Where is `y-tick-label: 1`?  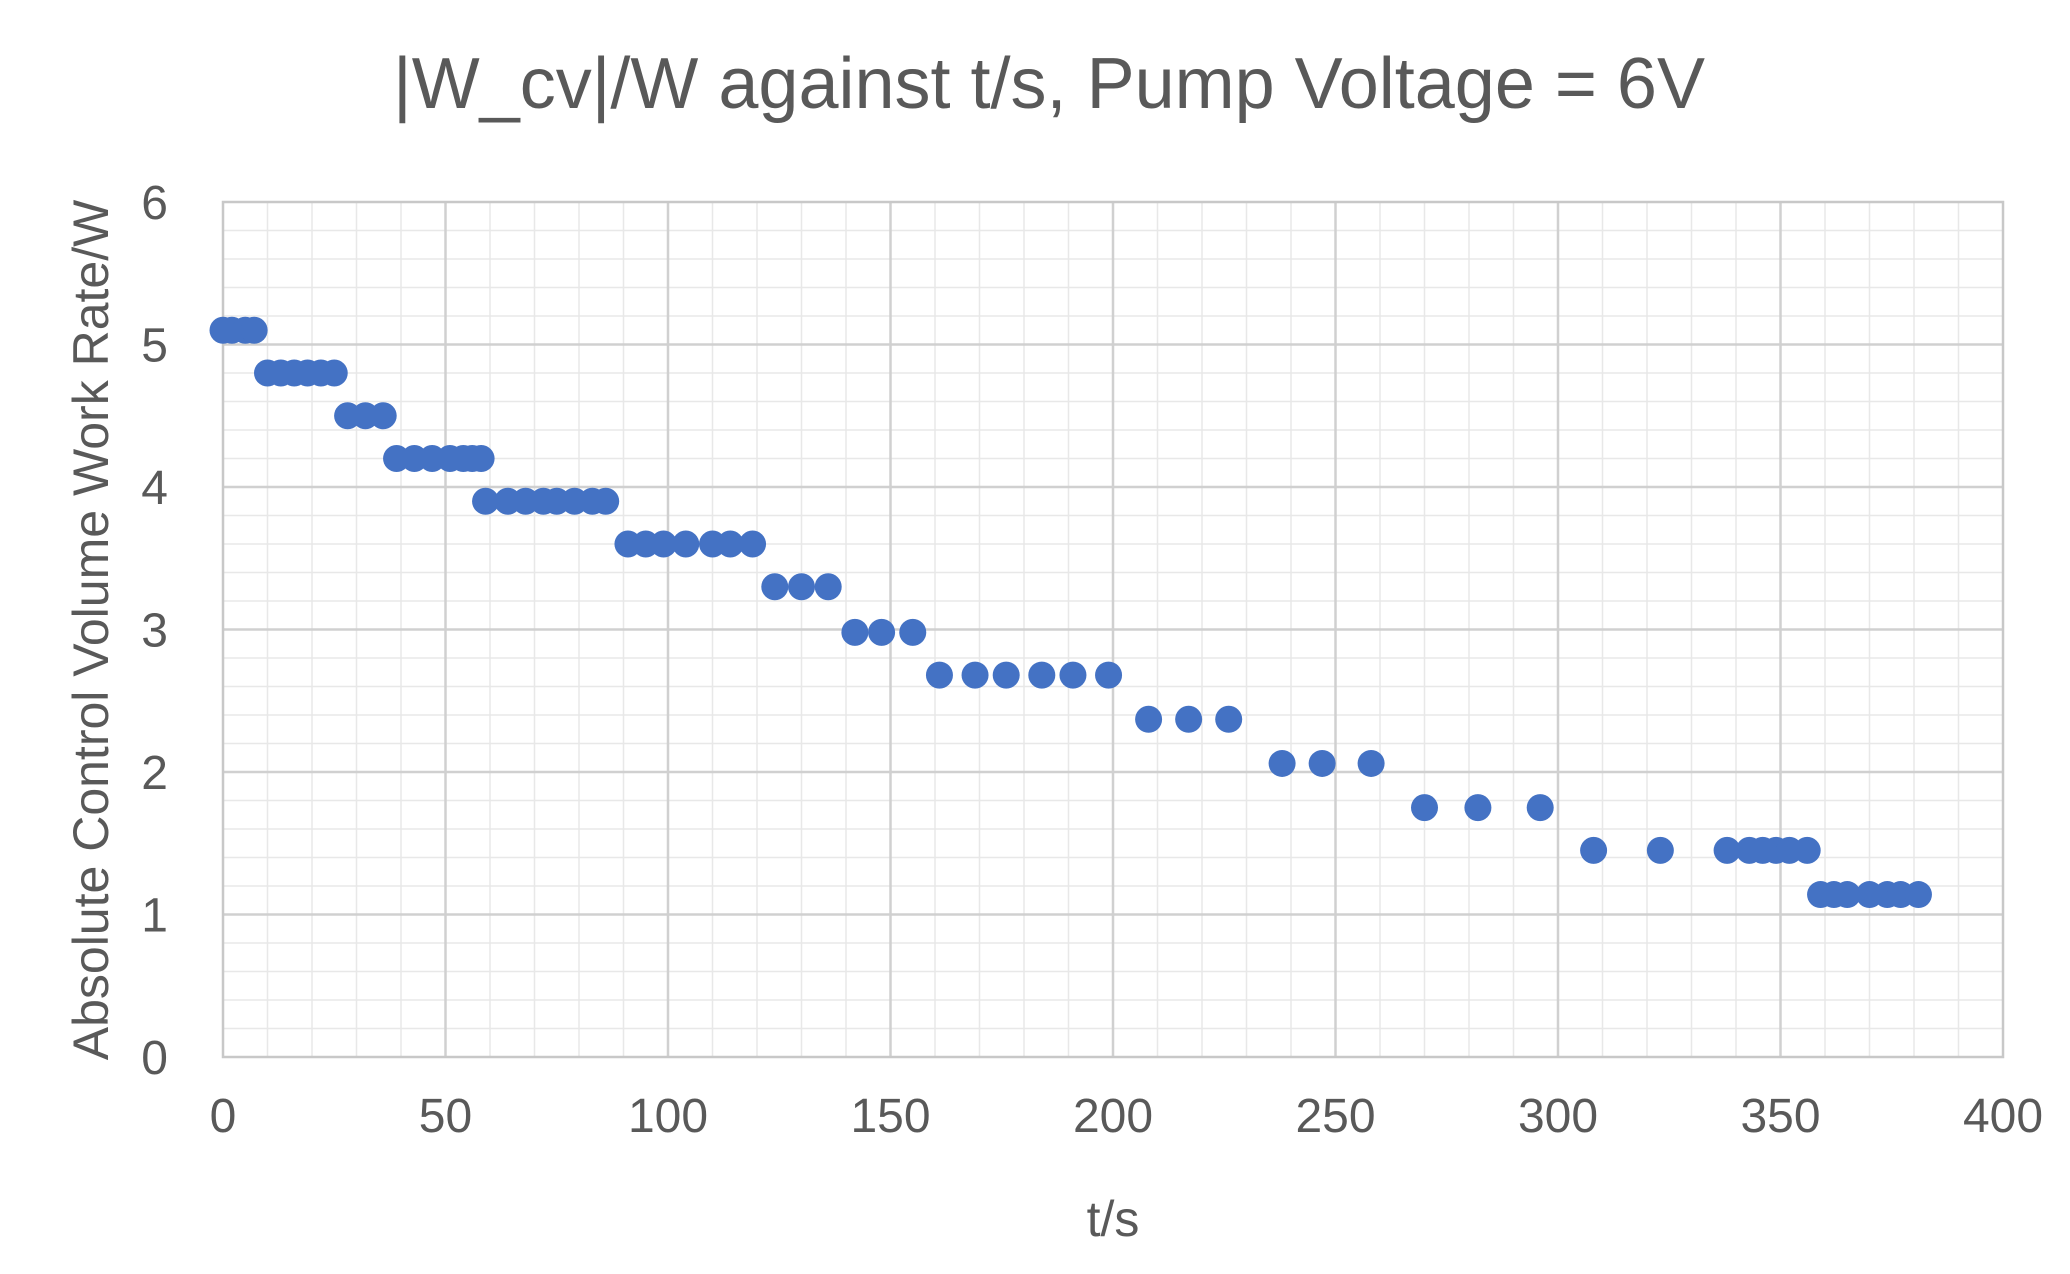 y-tick-label: 1 is located at coordinates (154, 916).